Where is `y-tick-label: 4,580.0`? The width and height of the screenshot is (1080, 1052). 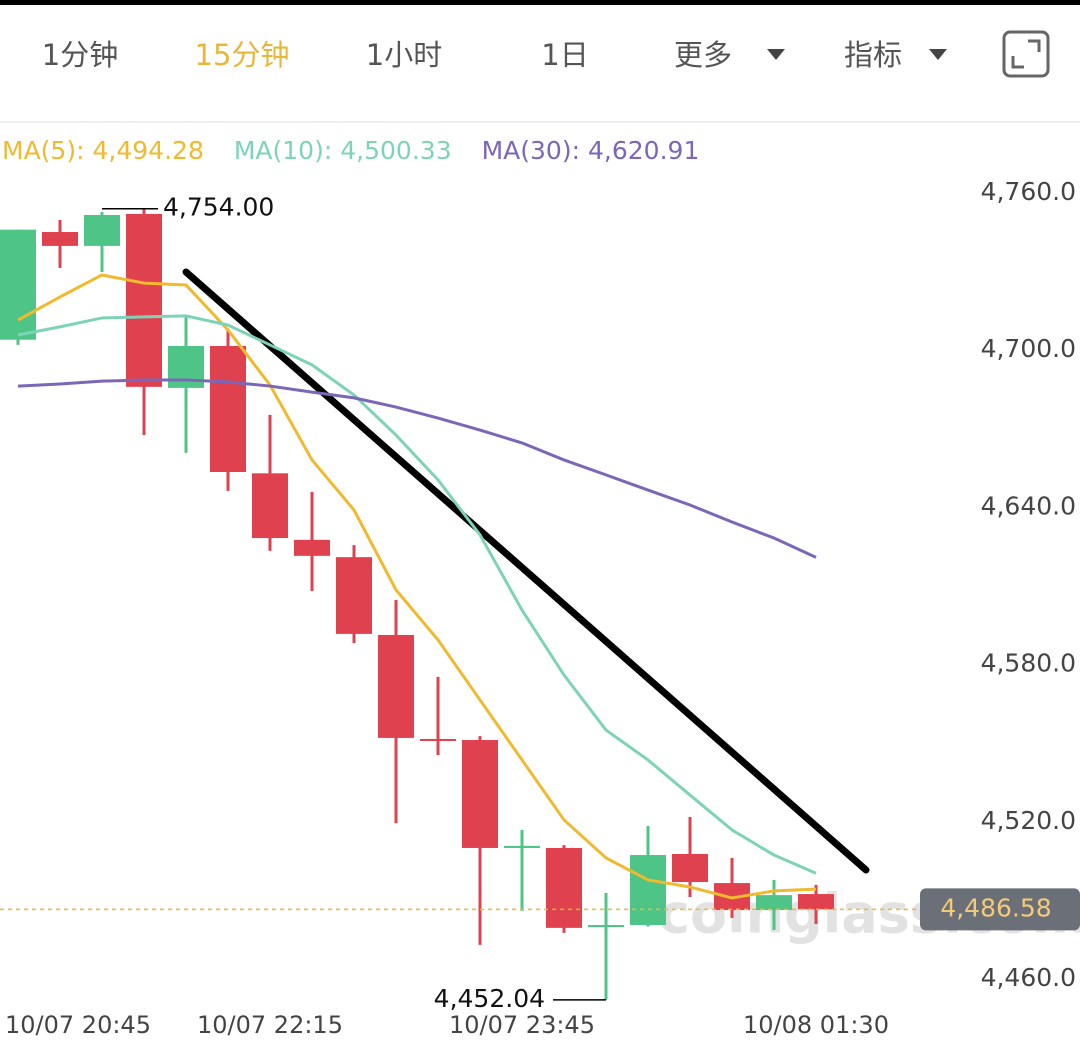 y-tick-label: 4,580.0 is located at coordinates (1028, 663).